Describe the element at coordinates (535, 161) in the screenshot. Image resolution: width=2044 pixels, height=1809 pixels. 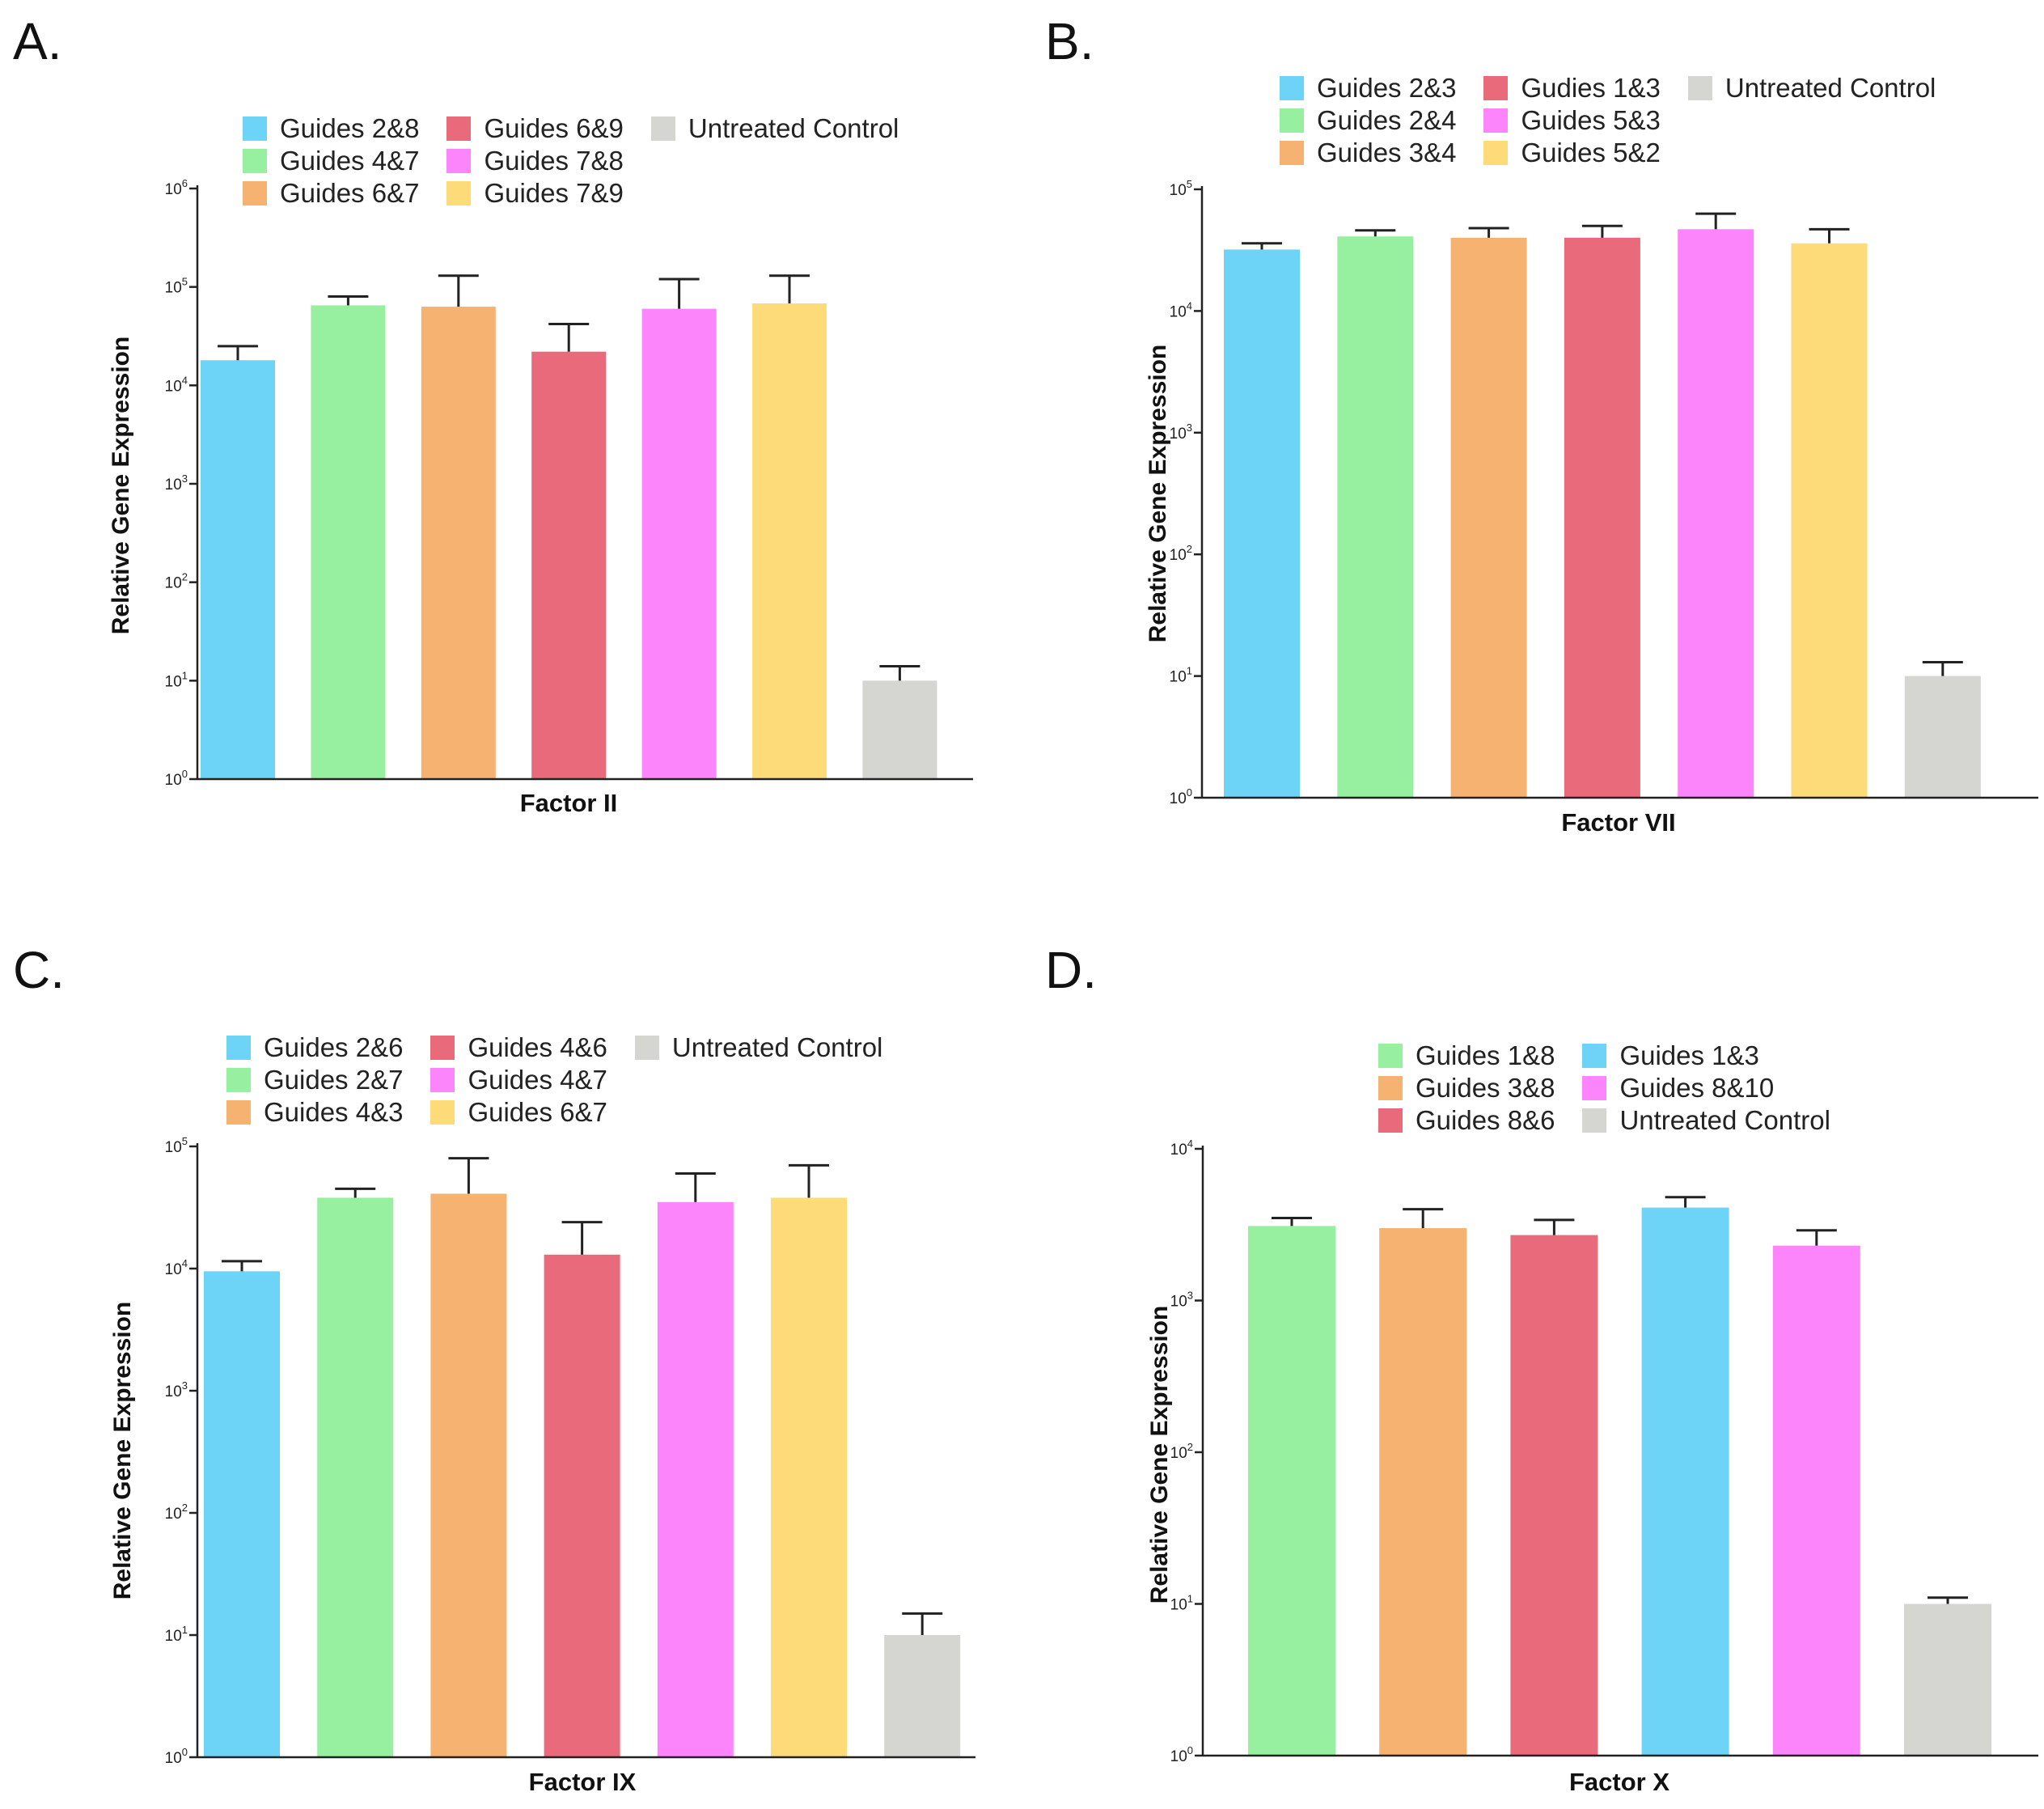
I see `legend-item: Guides 7&8` at that location.